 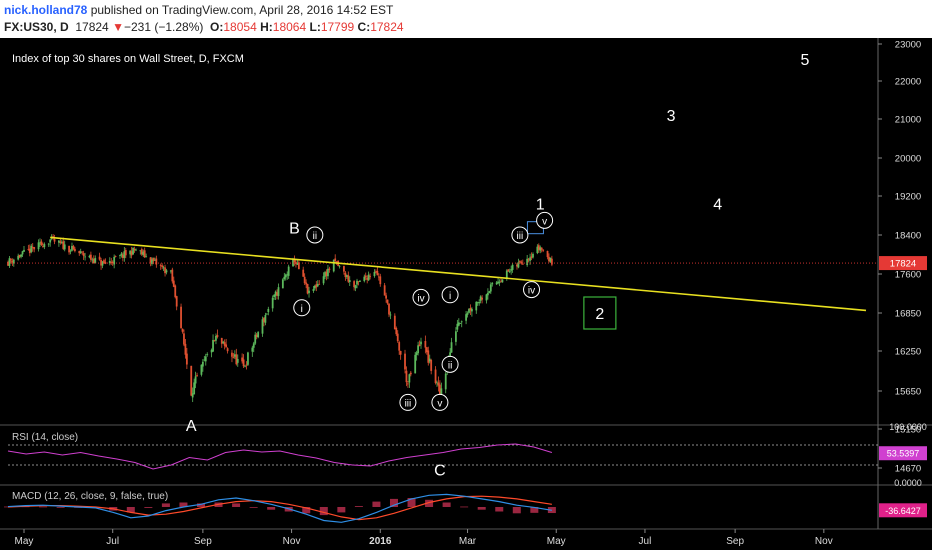 I want to click on time-tick-label: Sep, so click(x=203, y=541).